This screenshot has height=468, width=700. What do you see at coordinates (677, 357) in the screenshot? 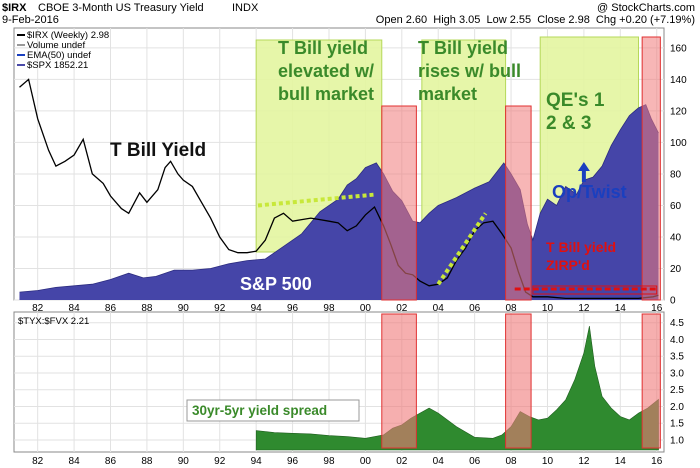
I see `y-tick-label: 3.5` at bounding box center [677, 357].